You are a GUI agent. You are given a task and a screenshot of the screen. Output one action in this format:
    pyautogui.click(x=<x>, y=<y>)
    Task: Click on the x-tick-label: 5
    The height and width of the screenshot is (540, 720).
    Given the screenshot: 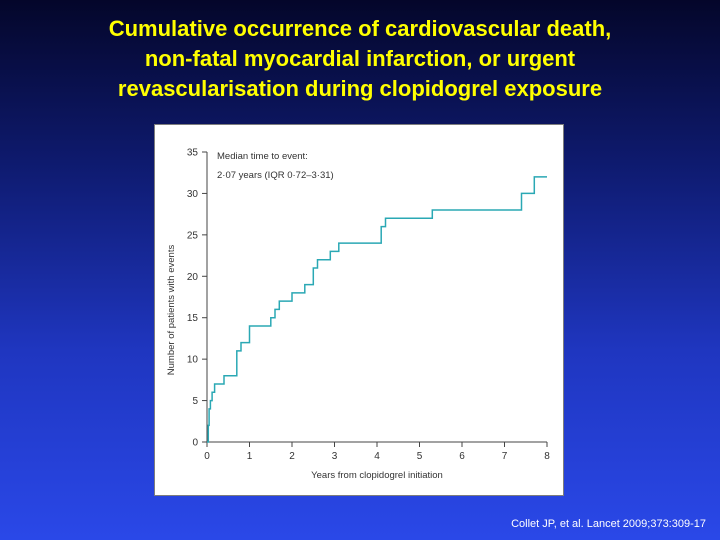 What is the action you would take?
    pyautogui.click(x=420, y=456)
    